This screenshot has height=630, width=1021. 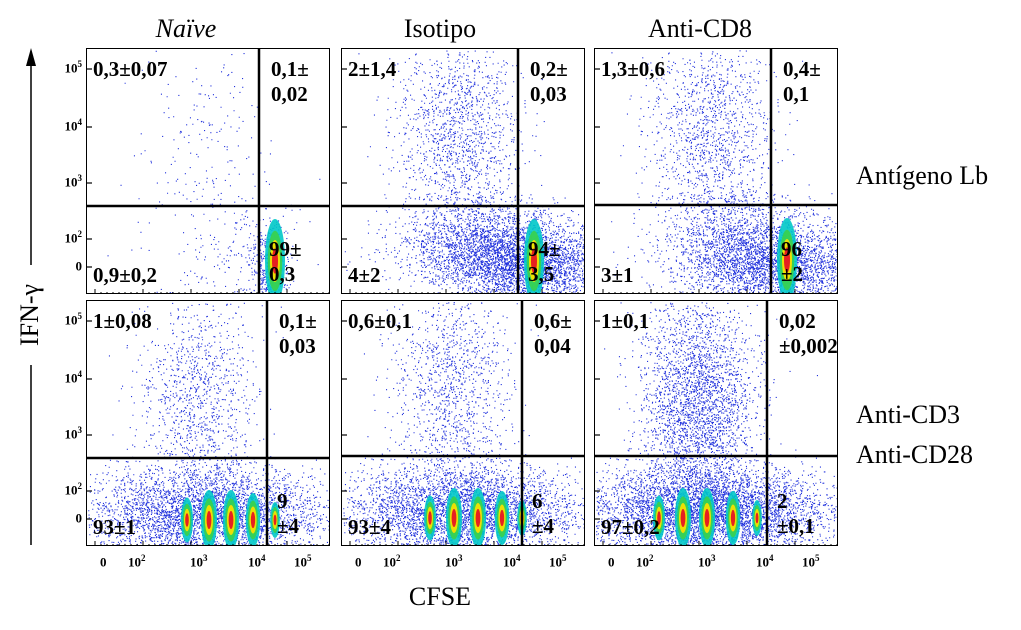 I want to click on column-title-naive: Naïve, so click(x=186, y=28).